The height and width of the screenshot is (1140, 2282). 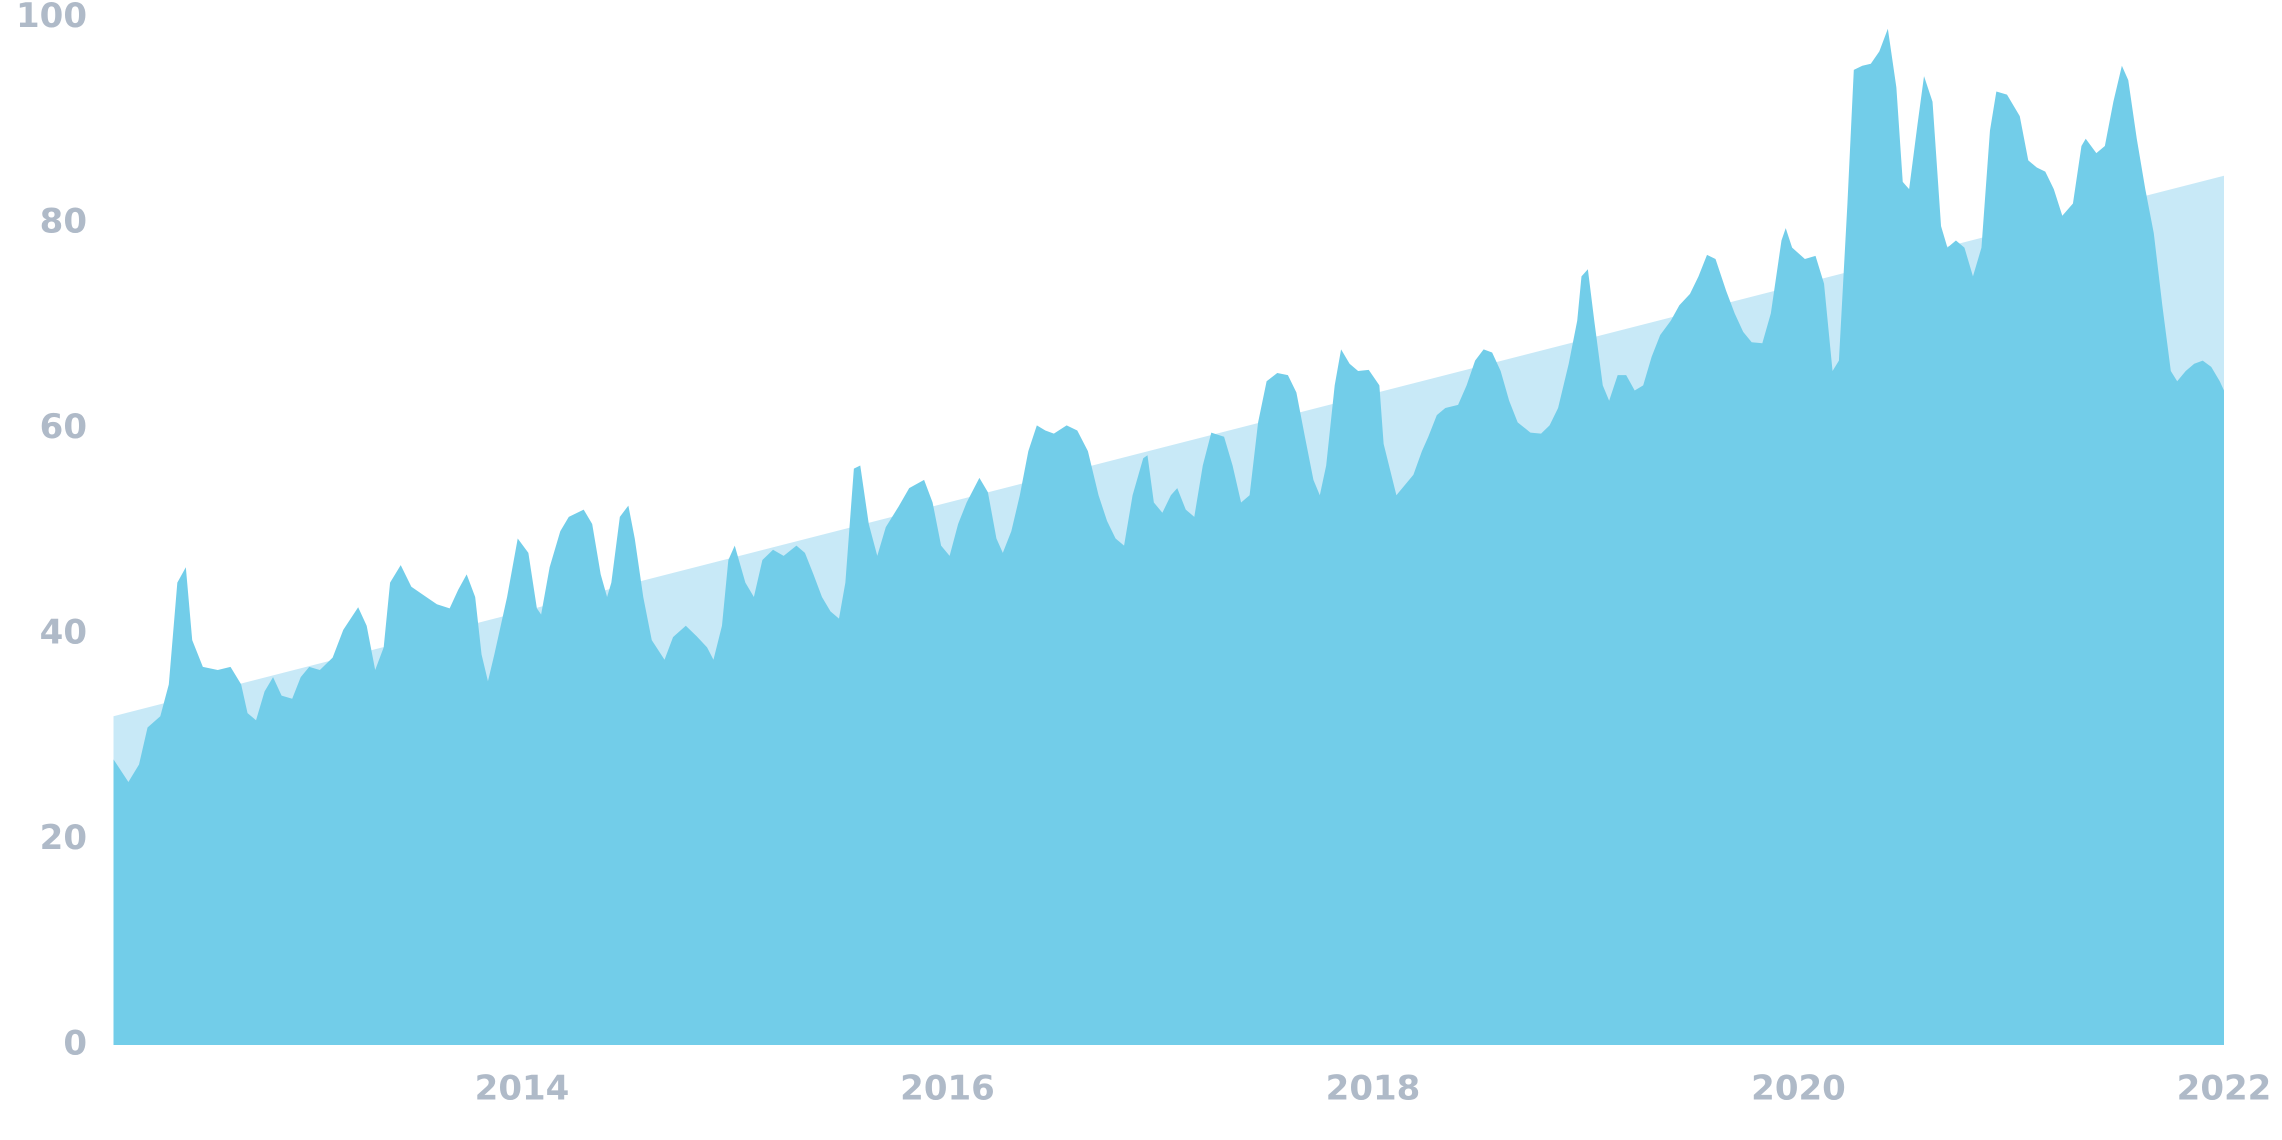 I want to click on y-tick-label: 20, so click(x=63, y=838).